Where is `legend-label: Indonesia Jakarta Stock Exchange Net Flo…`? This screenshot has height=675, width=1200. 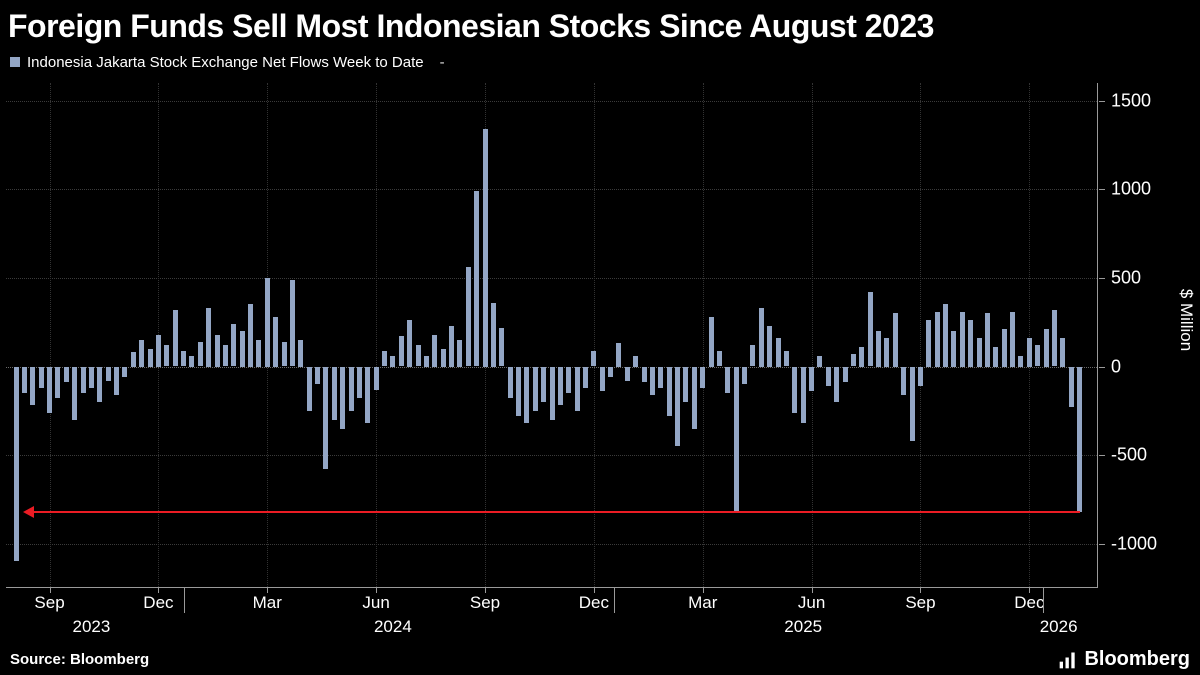
legend-label: Indonesia Jakarta Stock Exchange Net Flo… is located at coordinates (225, 62).